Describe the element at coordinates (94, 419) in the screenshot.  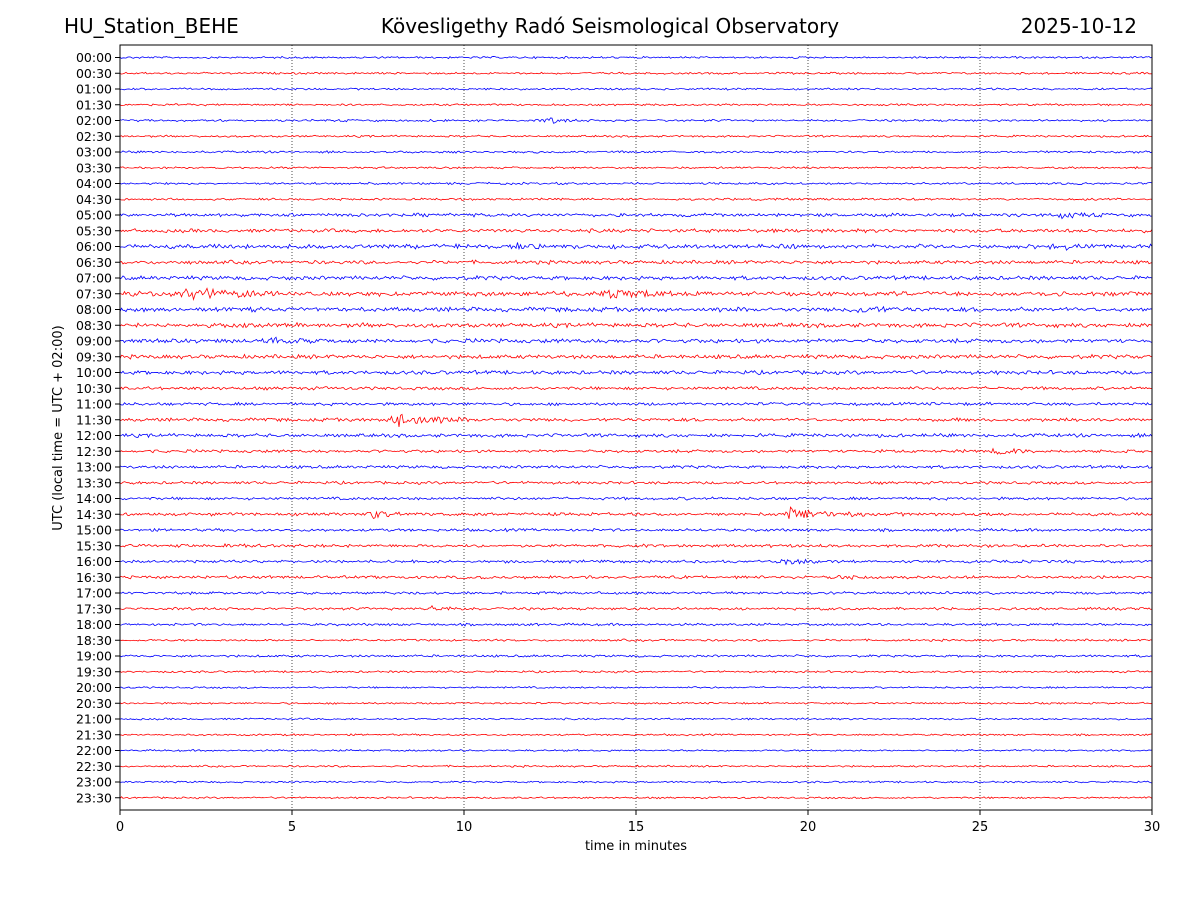
I see `y-tick-label-11:30: 11:30` at that location.